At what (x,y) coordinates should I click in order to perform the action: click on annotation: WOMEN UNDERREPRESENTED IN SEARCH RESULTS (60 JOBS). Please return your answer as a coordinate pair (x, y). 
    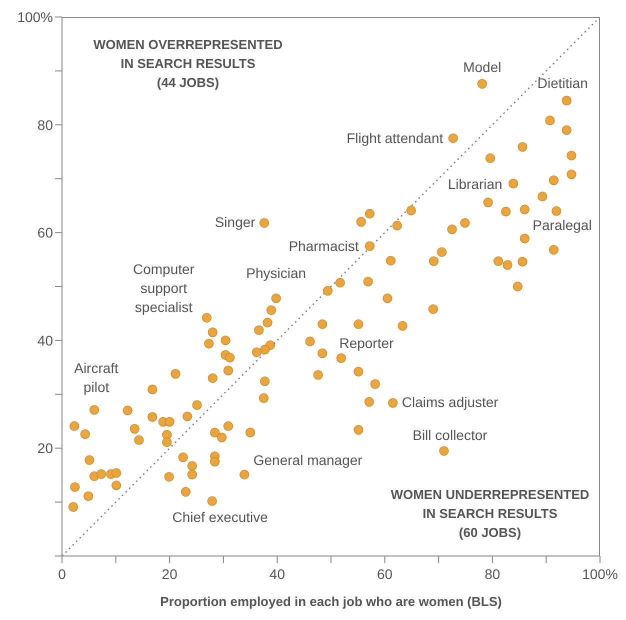
    Looking at the image, I should click on (490, 514).